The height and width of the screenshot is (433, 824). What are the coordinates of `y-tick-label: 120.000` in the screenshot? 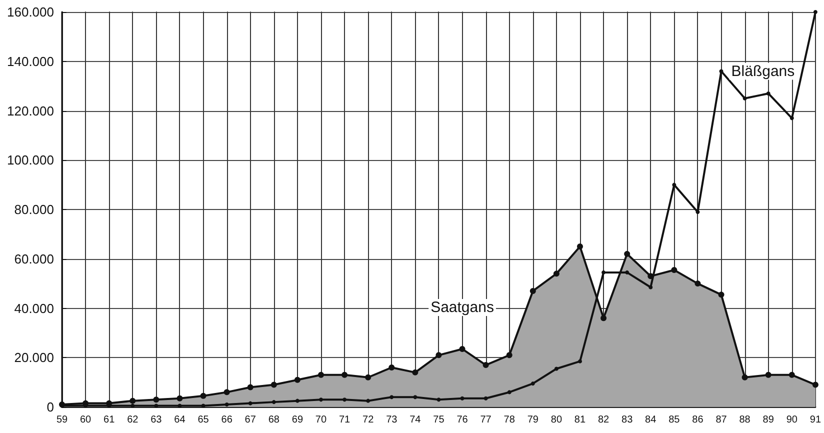 It's located at (30, 110).